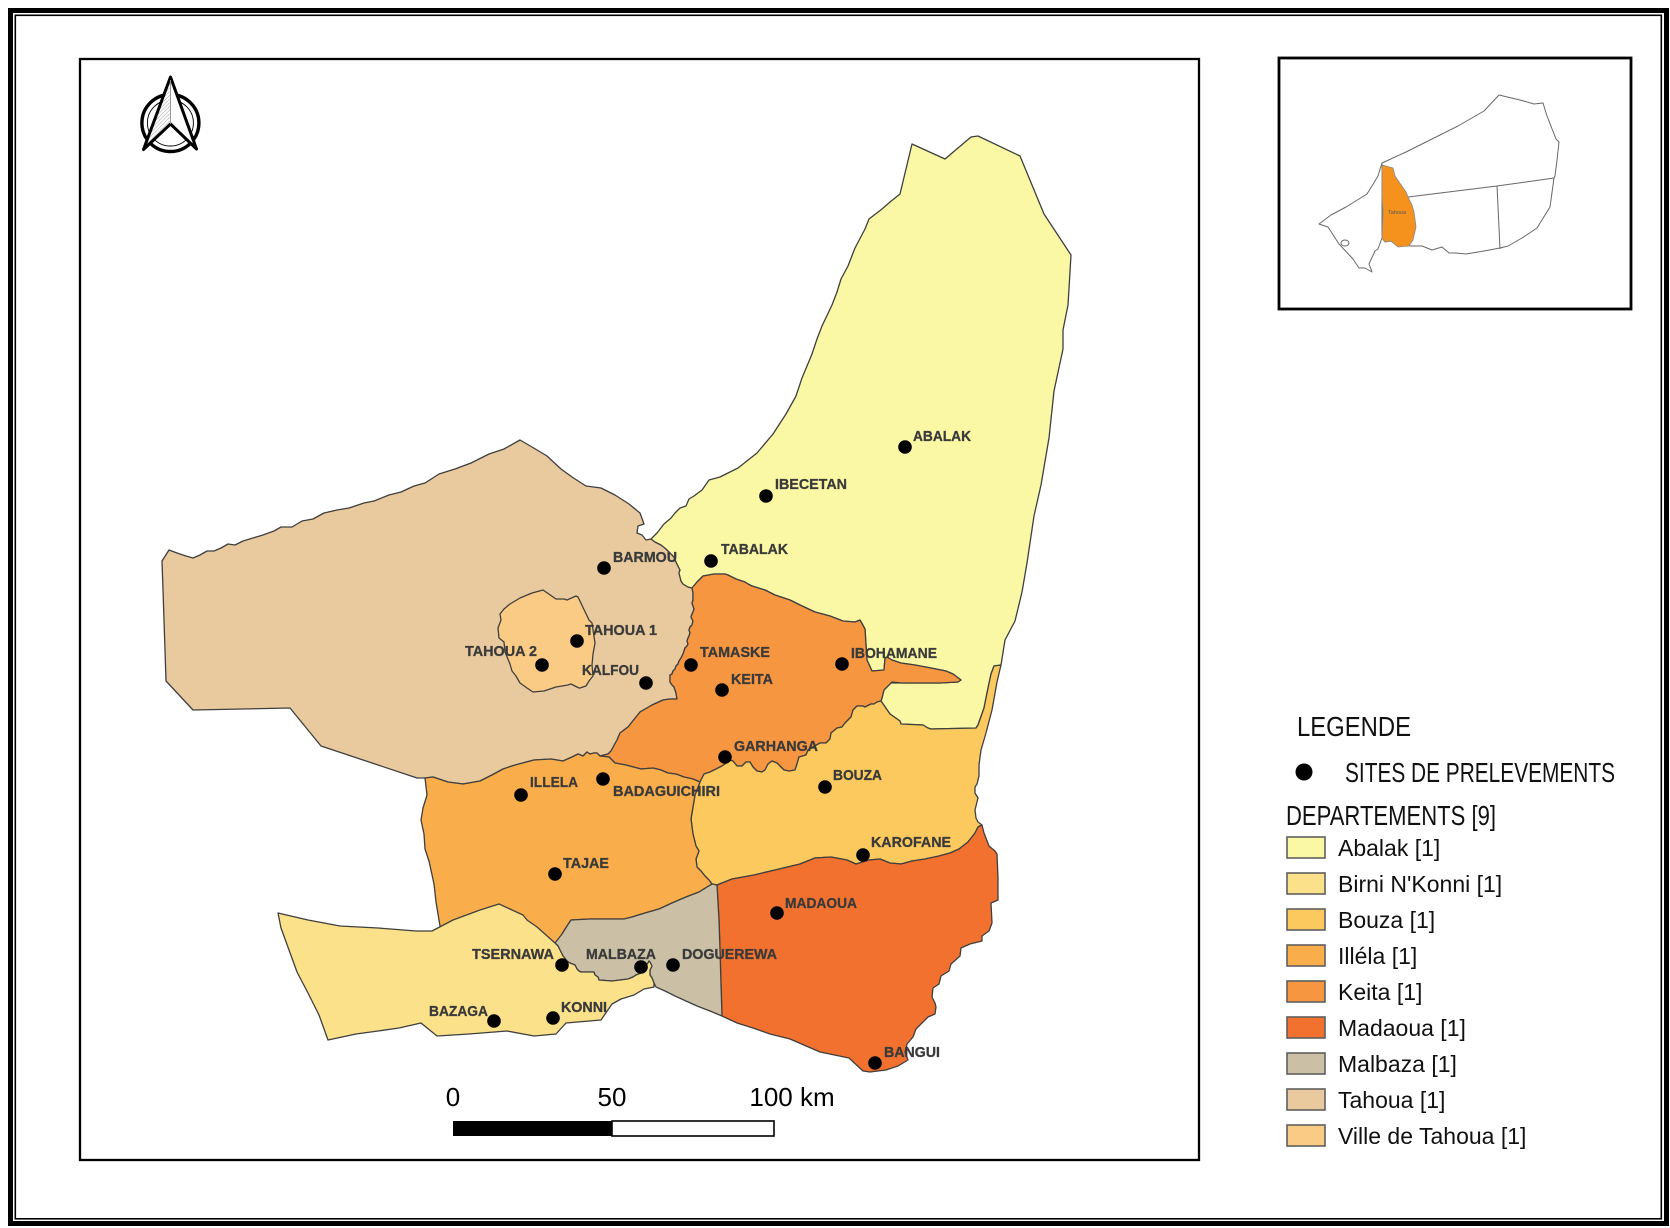 The height and width of the screenshot is (1228, 1670). I want to click on svg-text: IBECETAN, so click(811, 484).